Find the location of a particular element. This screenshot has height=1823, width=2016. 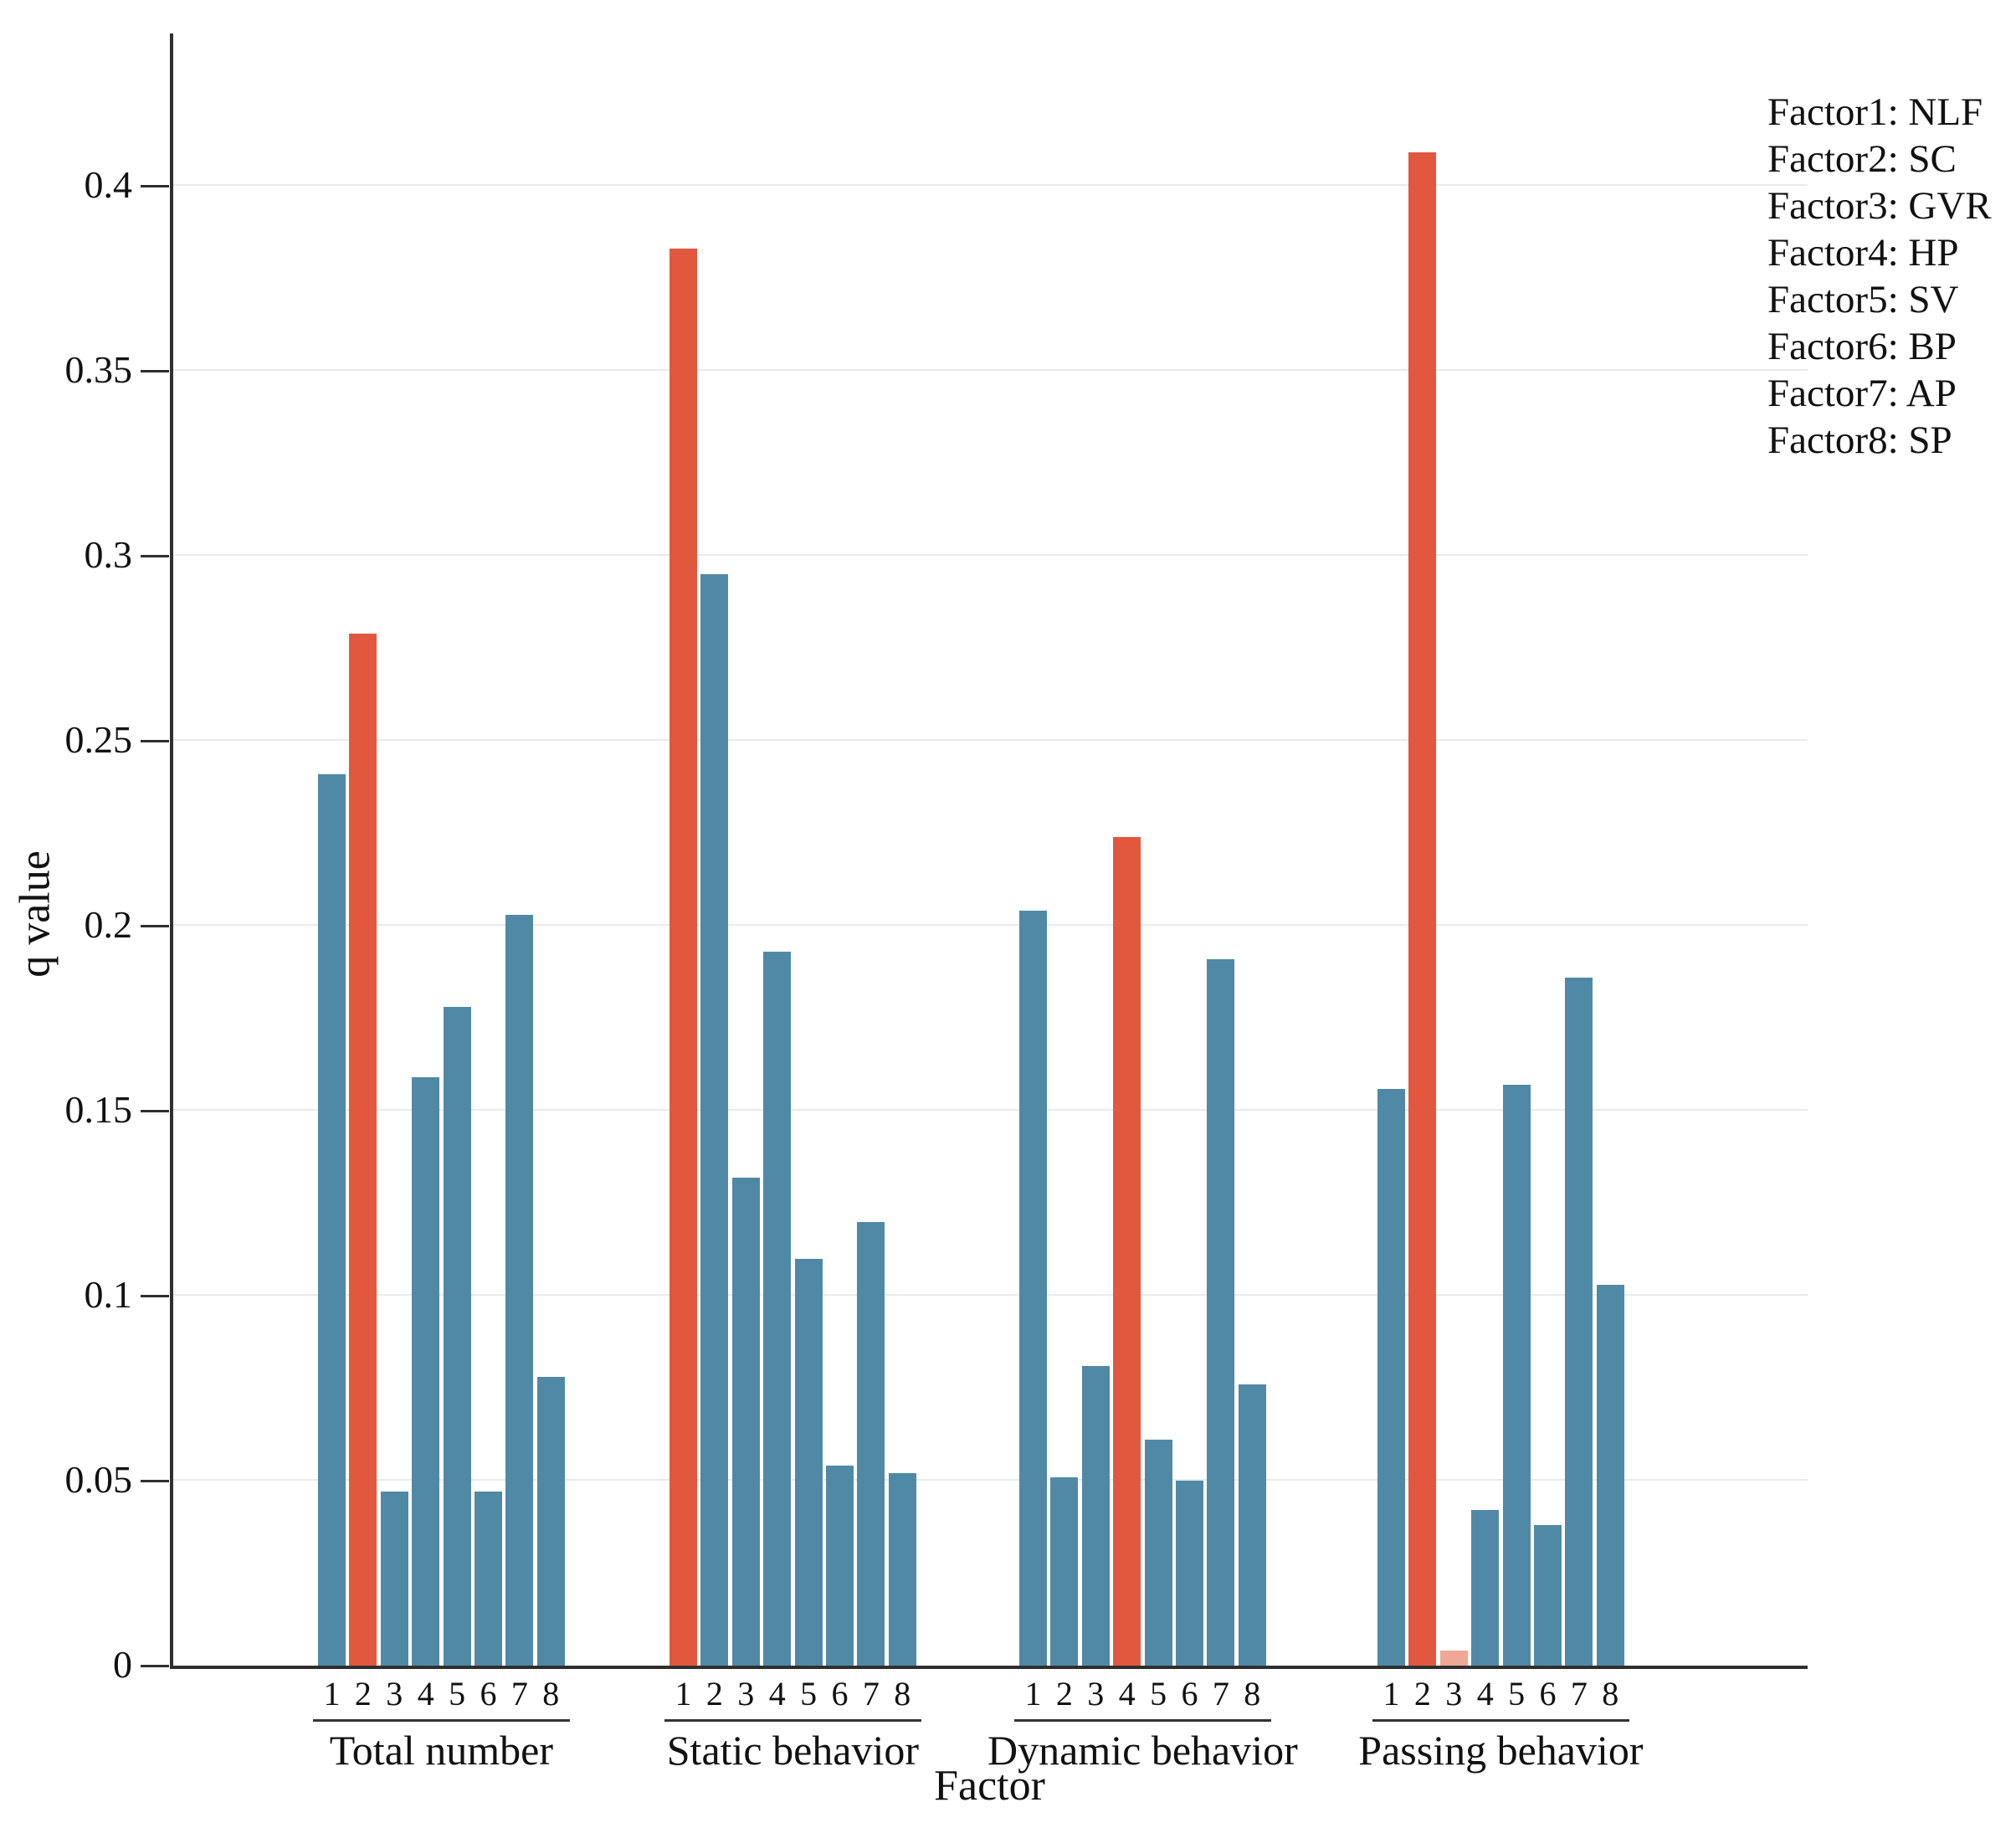

bar-factor7-static-behavior is located at coordinates (871, 1443).